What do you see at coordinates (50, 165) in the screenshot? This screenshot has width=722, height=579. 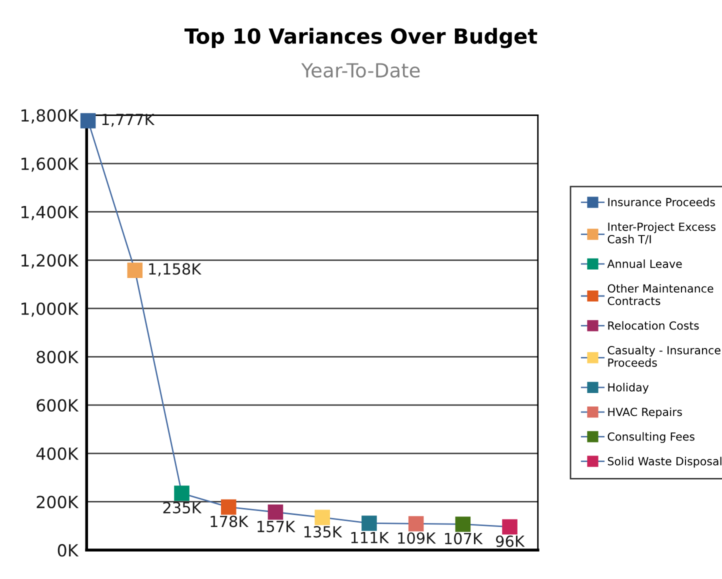 I see `y-tick-label: 1,600K` at bounding box center [50, 165].